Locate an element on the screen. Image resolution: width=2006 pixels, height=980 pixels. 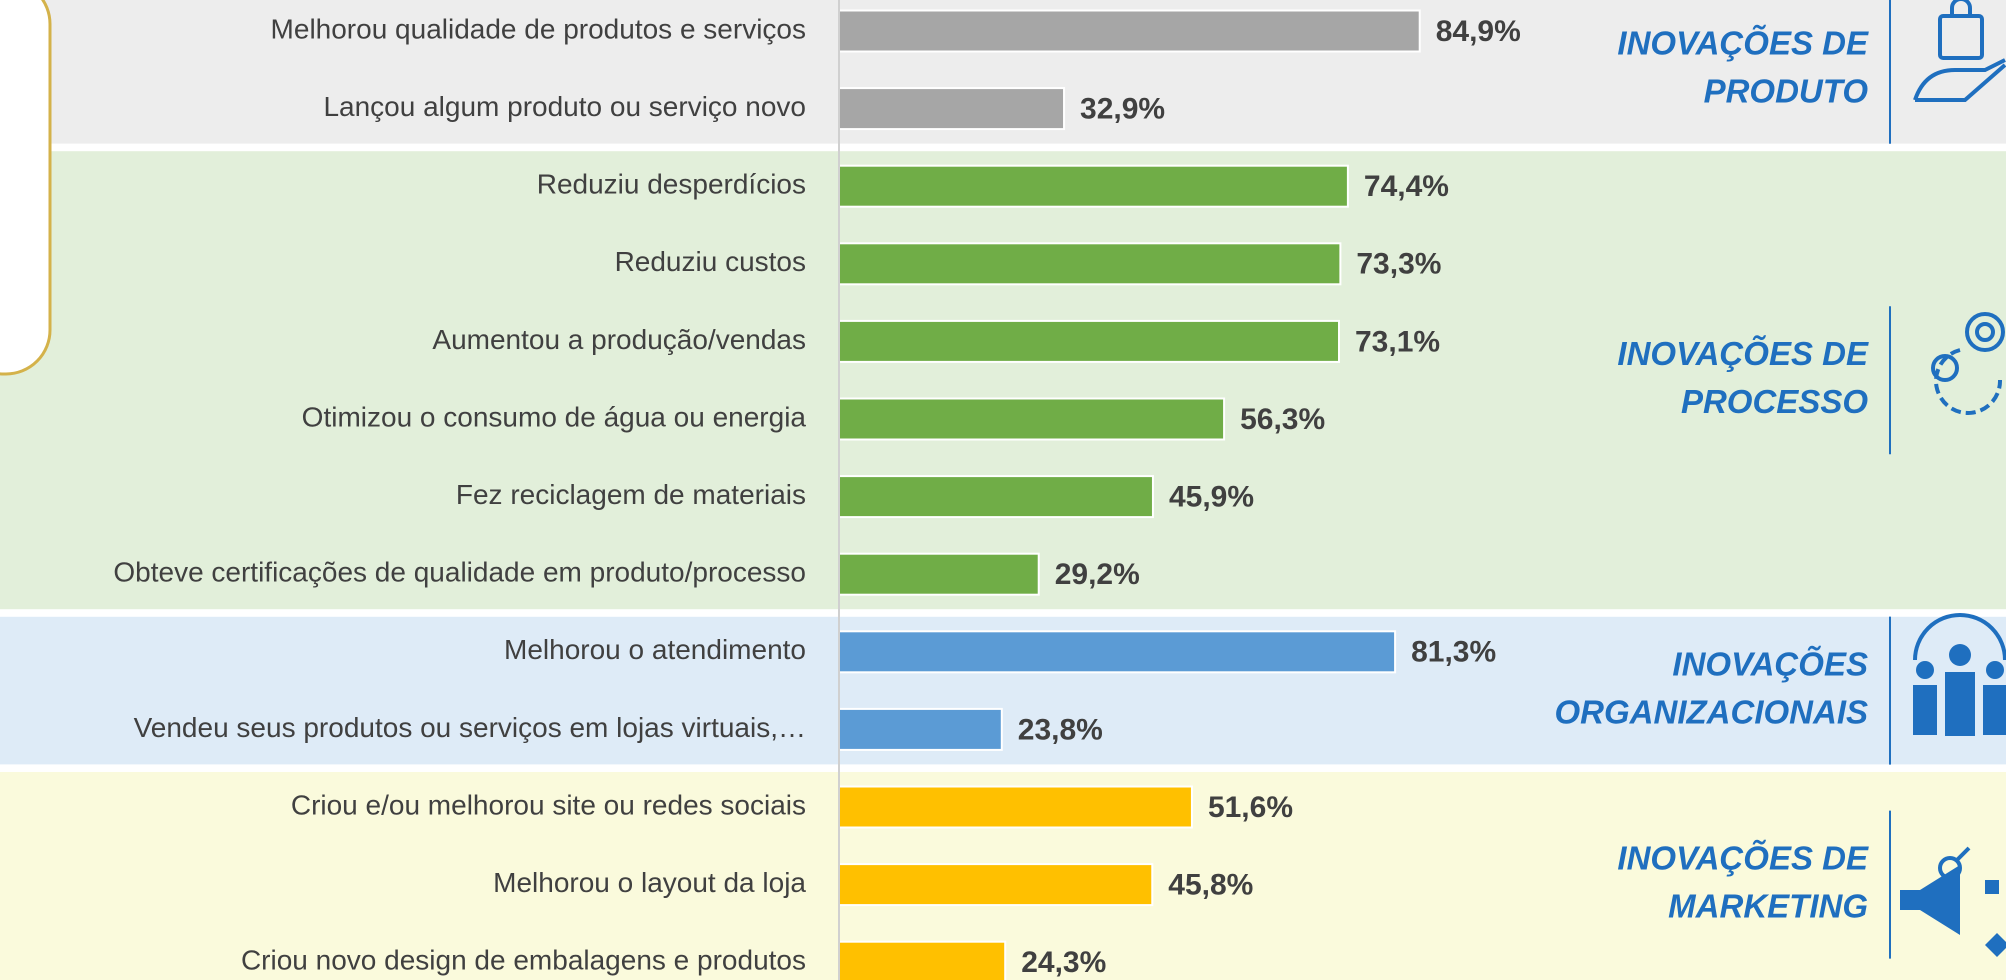
group-label: INOVAÇÕES is located at coordinates (1770, 663).